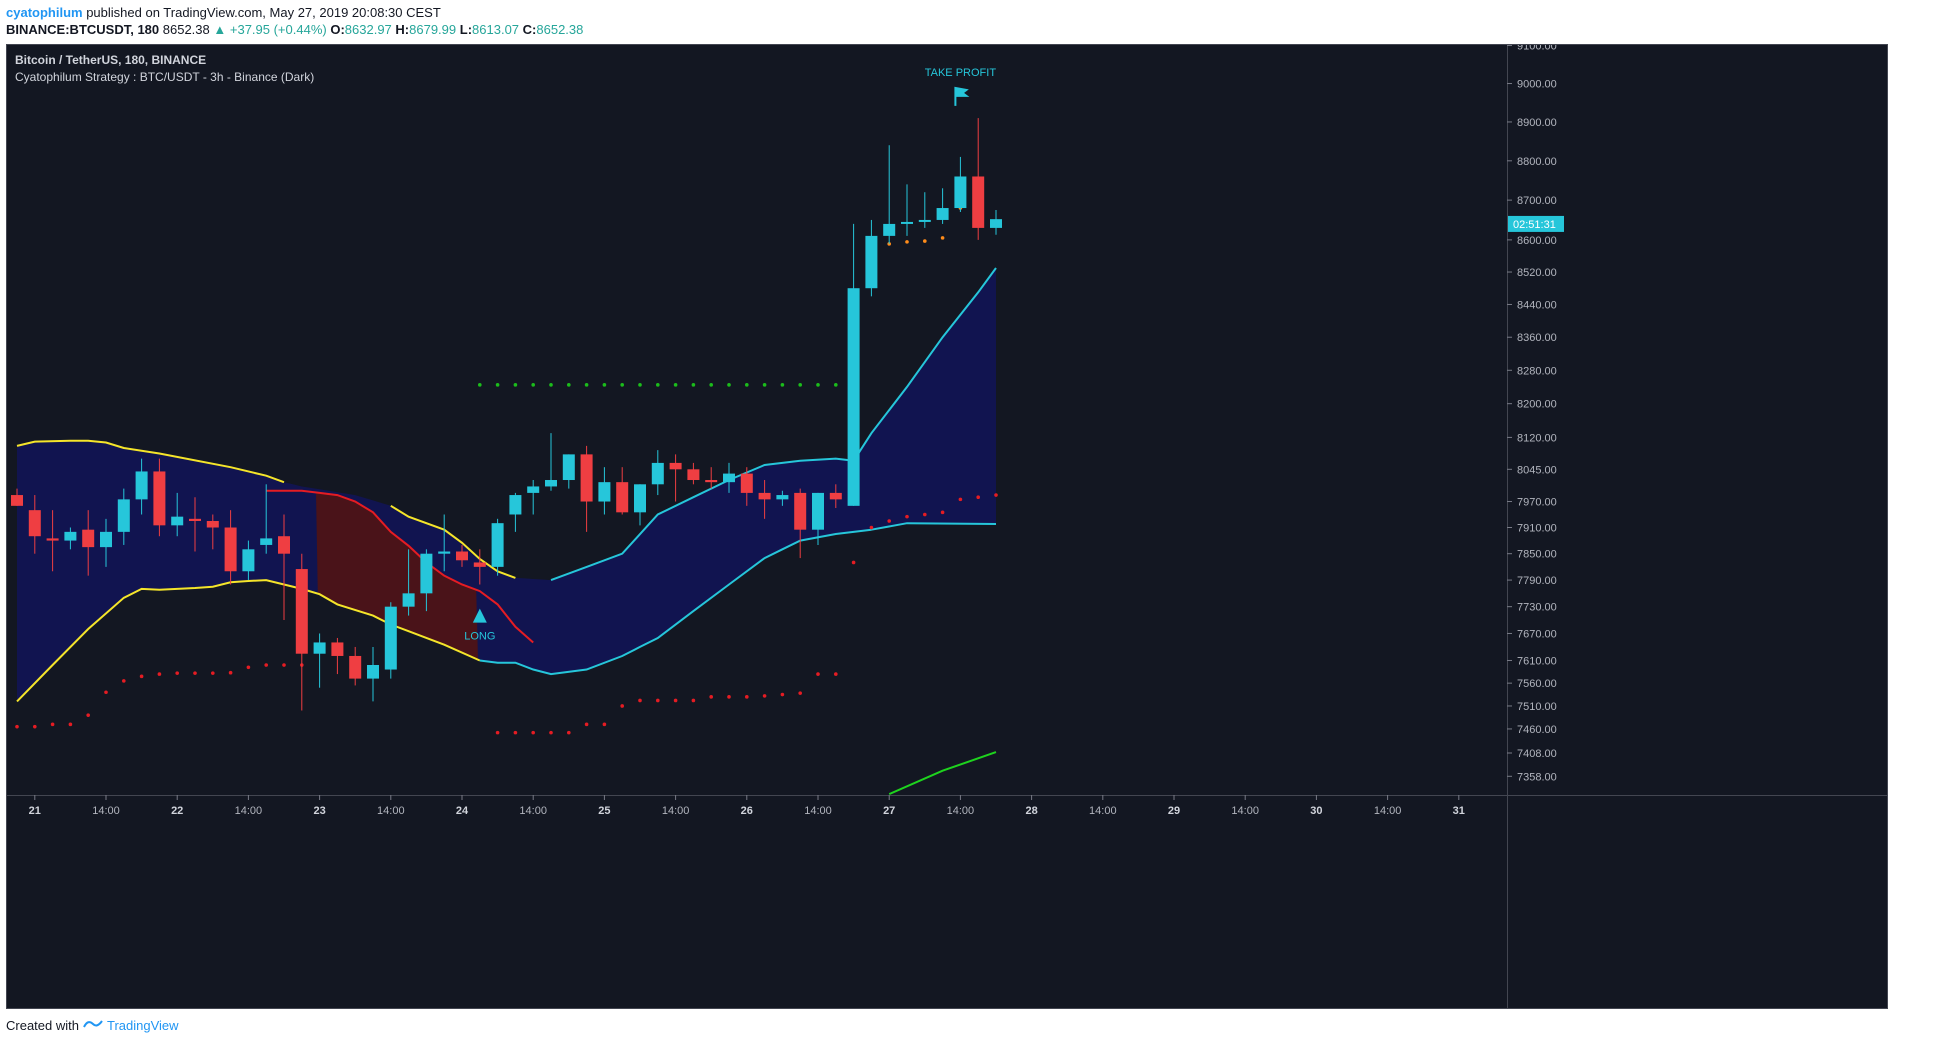  I want to click on time-tick-label: 24, so click(462, 811).